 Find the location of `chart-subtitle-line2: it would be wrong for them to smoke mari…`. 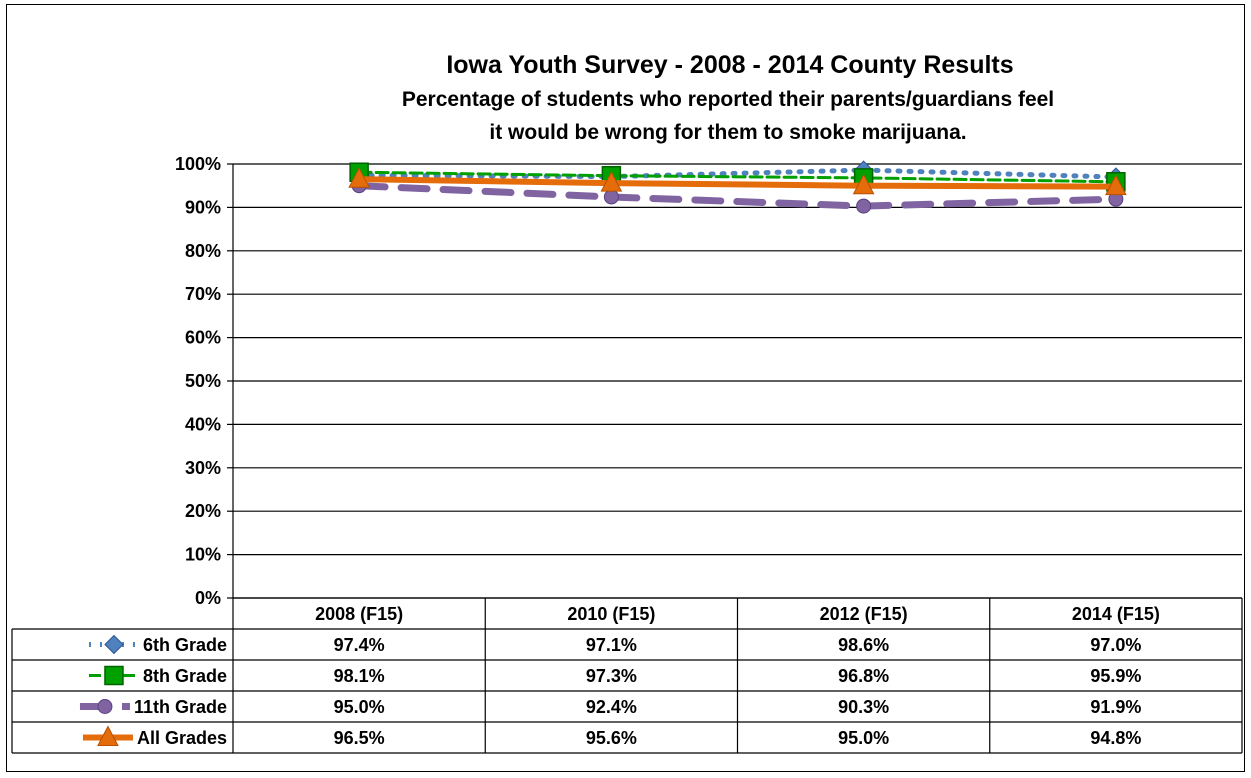

chart-subtitle-line2: it would be wrong for them to smoke mari… is located at coordinates (727, 132).